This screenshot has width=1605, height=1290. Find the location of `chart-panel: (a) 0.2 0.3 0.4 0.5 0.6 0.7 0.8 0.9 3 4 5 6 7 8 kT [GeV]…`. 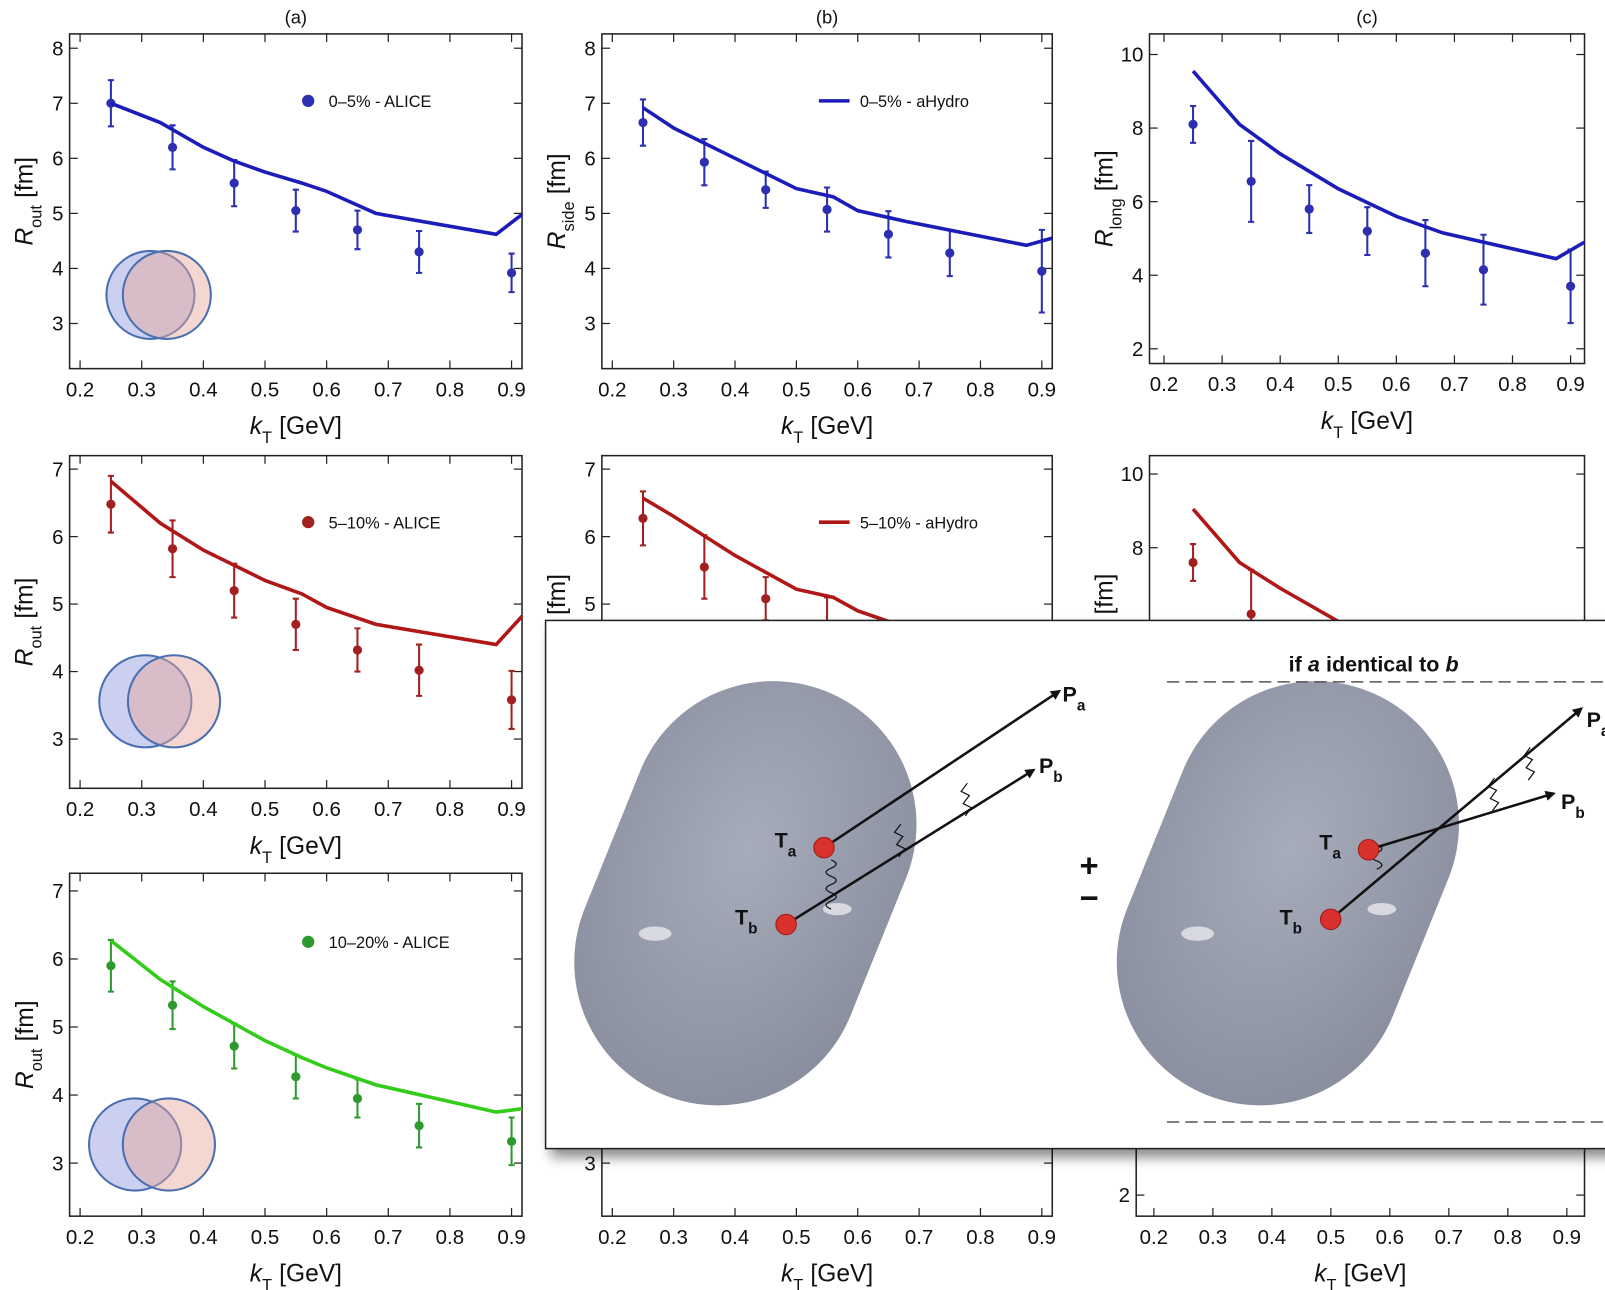

chart-panel: (a) 0.2 0.3 0.4 0.5 0.6 0.7 0.8 0.9 3 4 5 6 7 8 kT [GeV]… is located at coordinates (269, 227).